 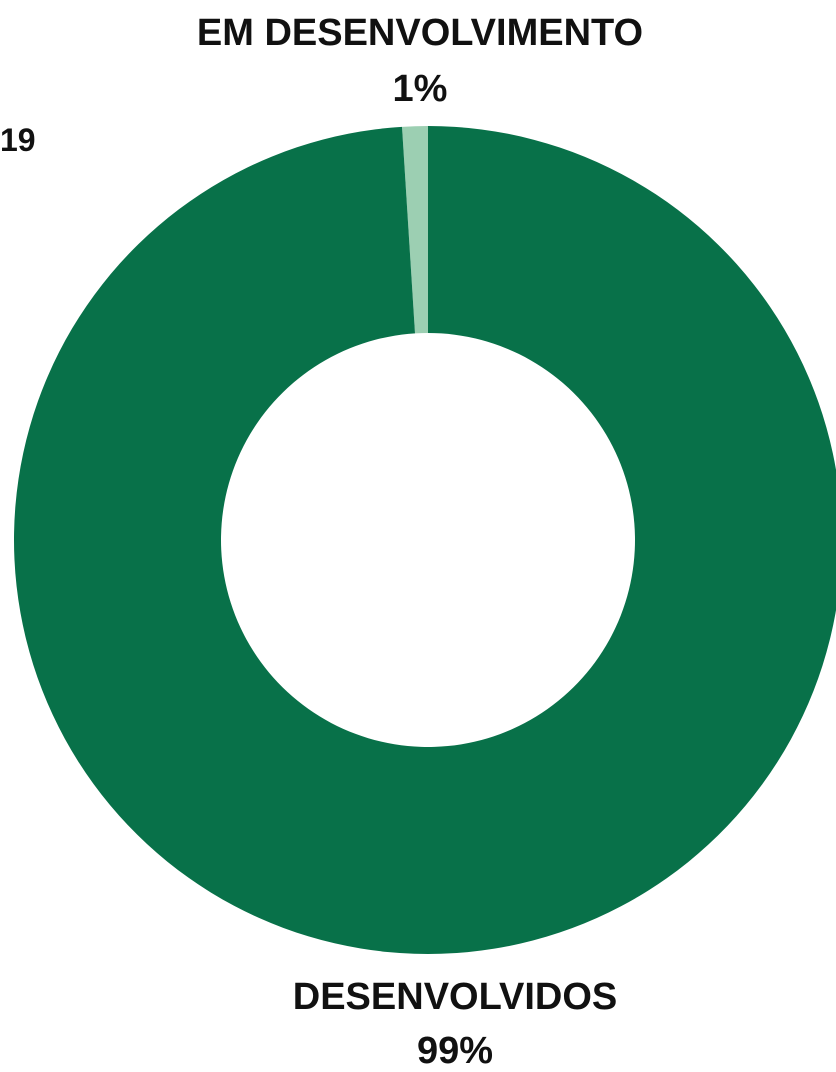 What do you see at coordinates (455, 997) in the screenshot?
I see `slice-label-desenvolvidos: DESENVOLVIDOS` at bounding box center [455, 997].